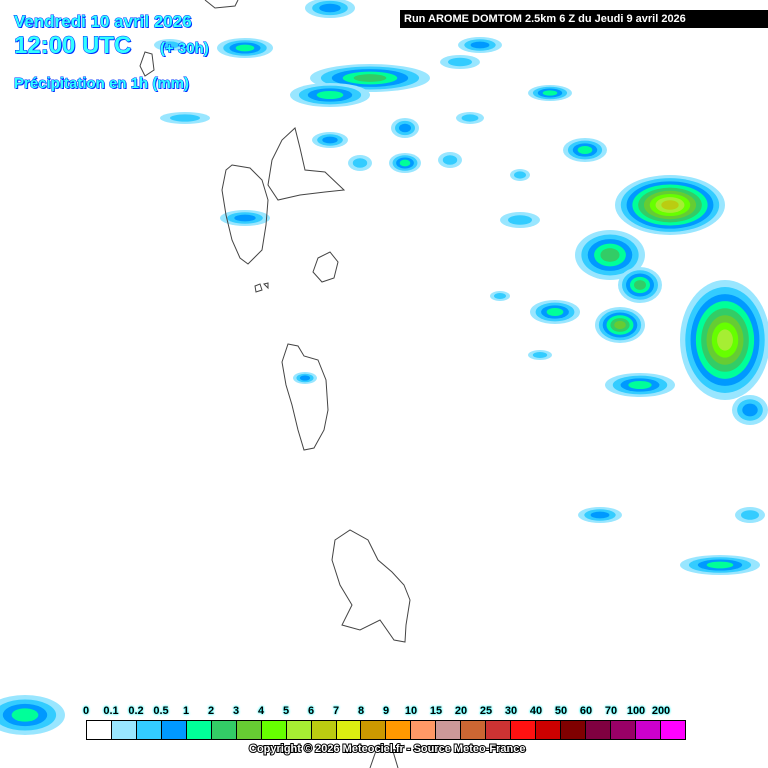 This screenshot has height=768, width=768. Describe the element at coordinates (186, 711) in the screenshot. I see `legend-label: 1` at that location.